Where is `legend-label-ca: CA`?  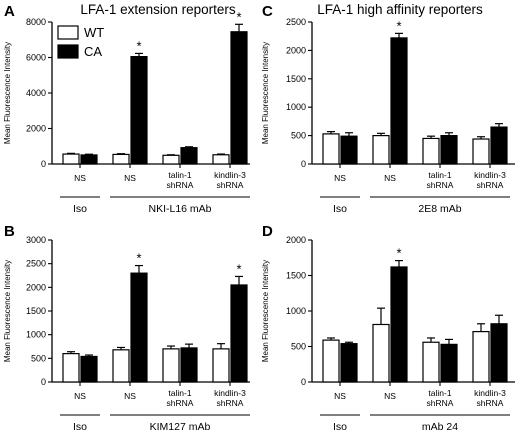 legend-label-ca: CA is located at coordinates (93, 51).